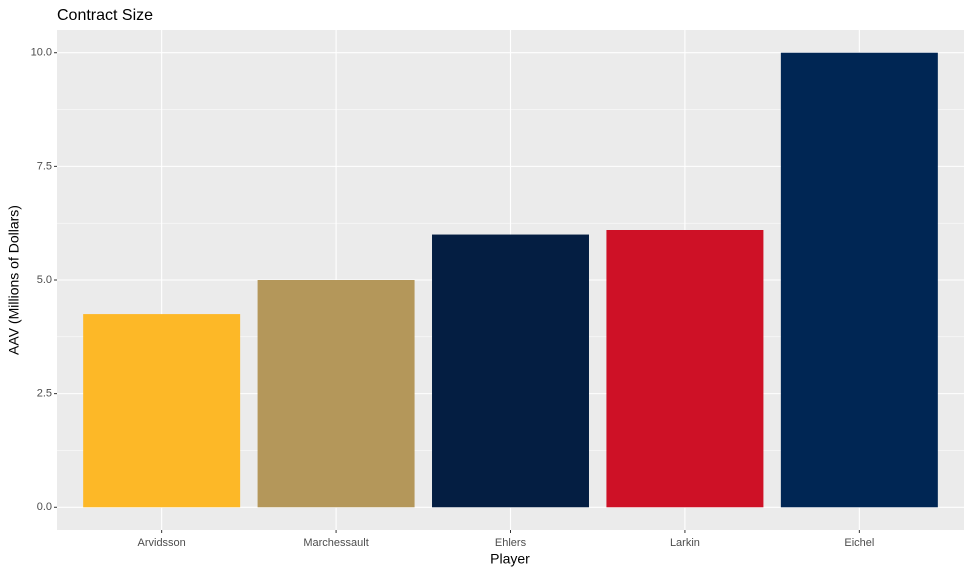  I want to click on chart-title: Contract Size, so click(105, 15).